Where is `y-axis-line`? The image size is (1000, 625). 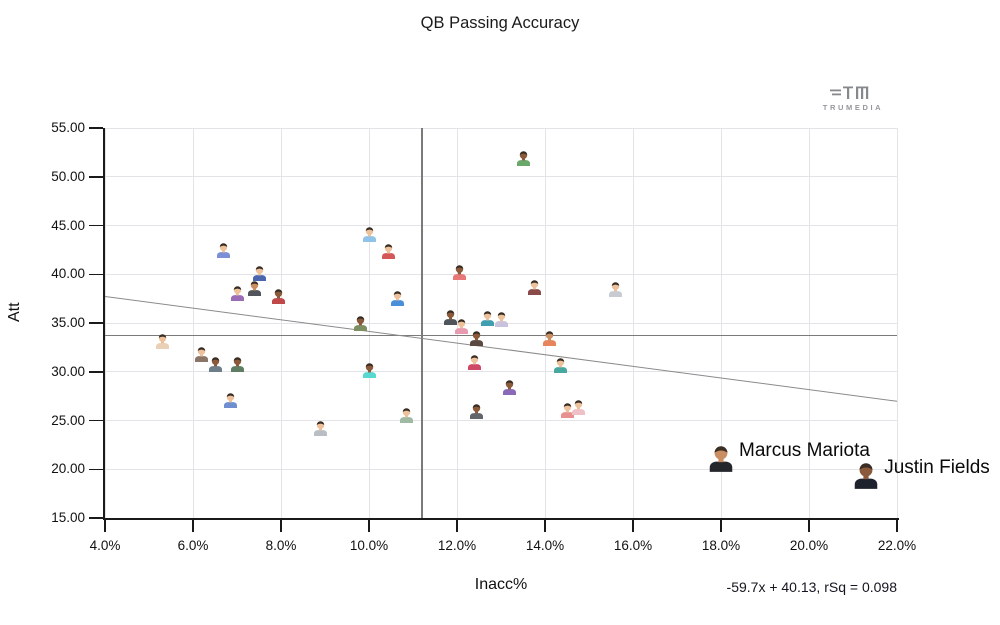
y-axis-line is located at coordinates (104, 324).